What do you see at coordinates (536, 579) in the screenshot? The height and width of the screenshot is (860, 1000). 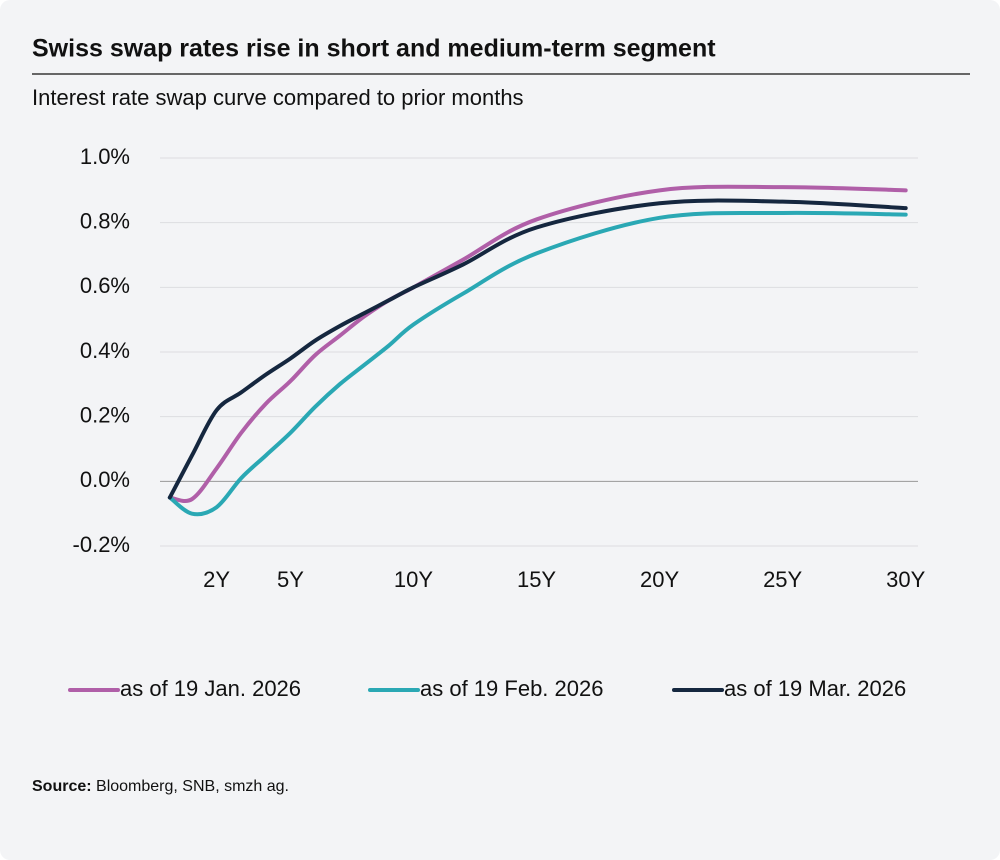 I see `x-tick-label: 15Y` at bounding box center [536, 579].